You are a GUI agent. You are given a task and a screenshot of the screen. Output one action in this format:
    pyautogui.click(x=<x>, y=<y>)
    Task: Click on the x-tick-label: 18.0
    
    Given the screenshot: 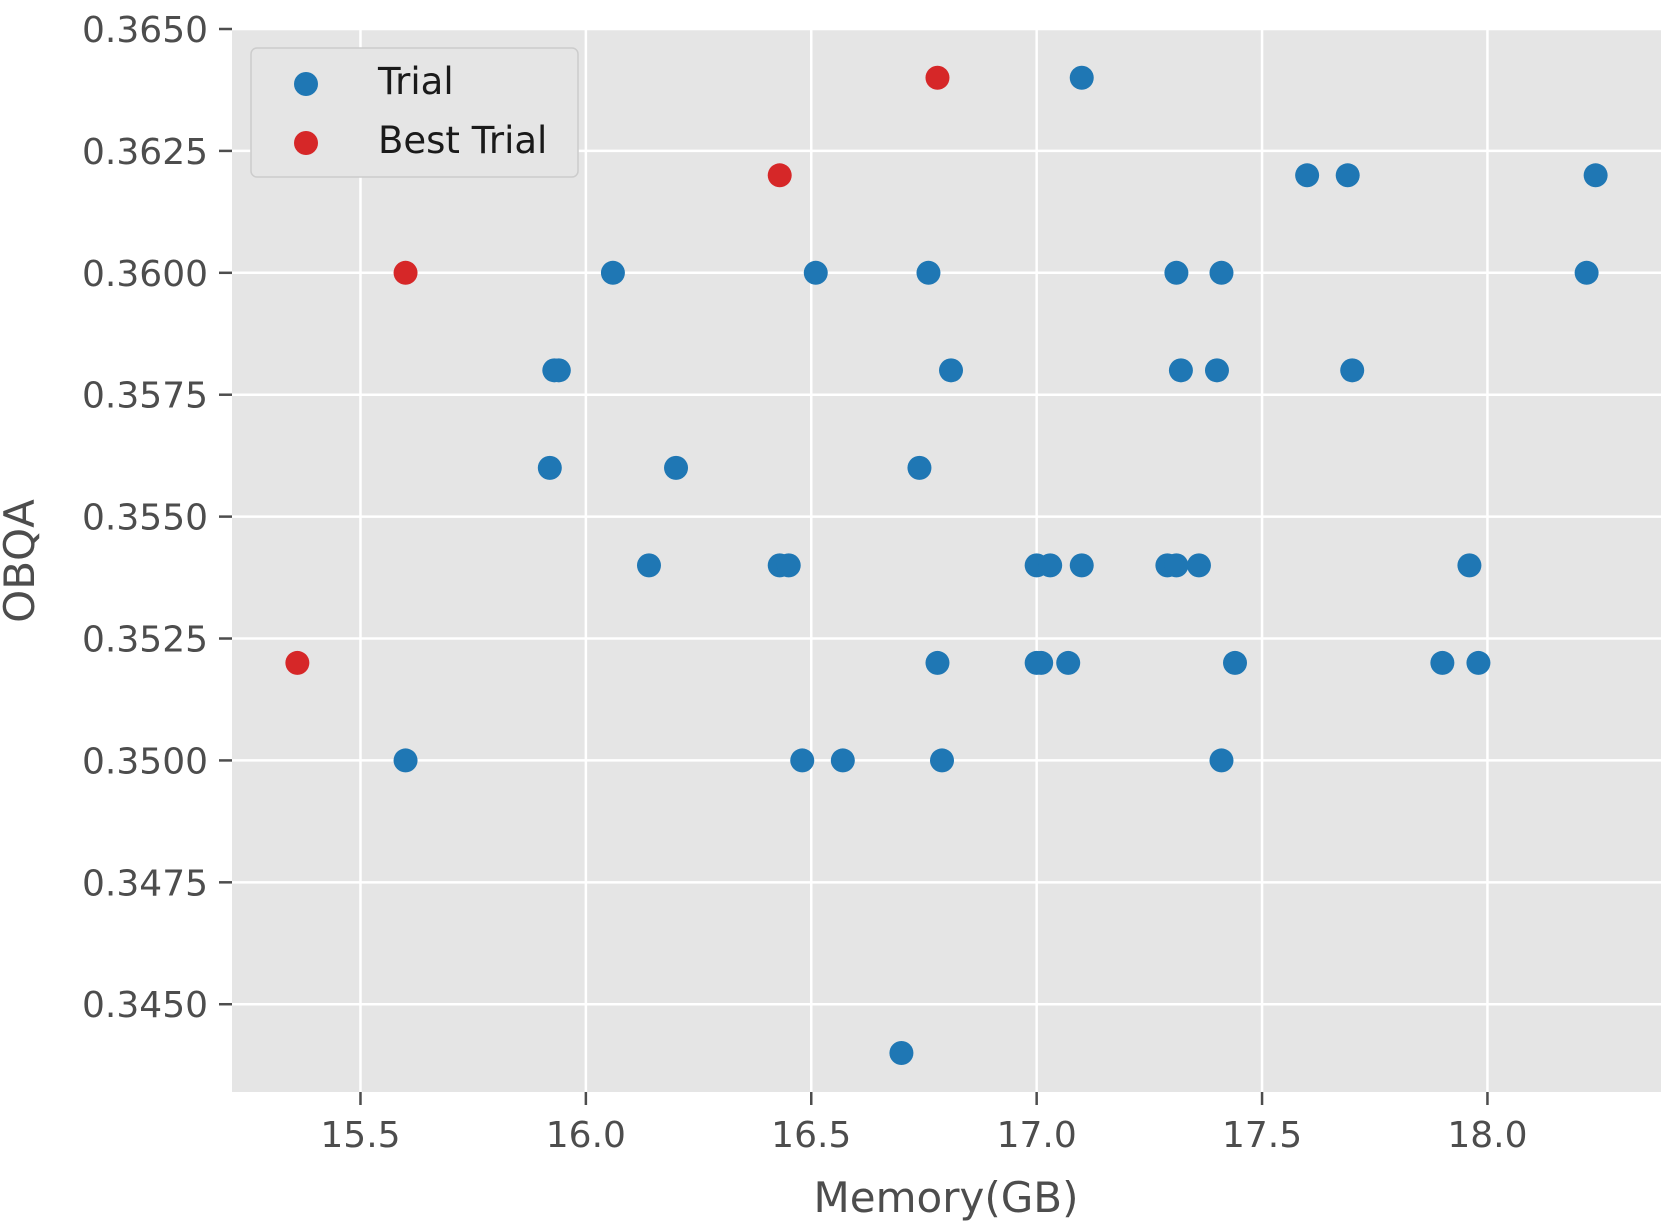 What is the action you would take?
    pyautogui.click(x=1487, y=1135)
    